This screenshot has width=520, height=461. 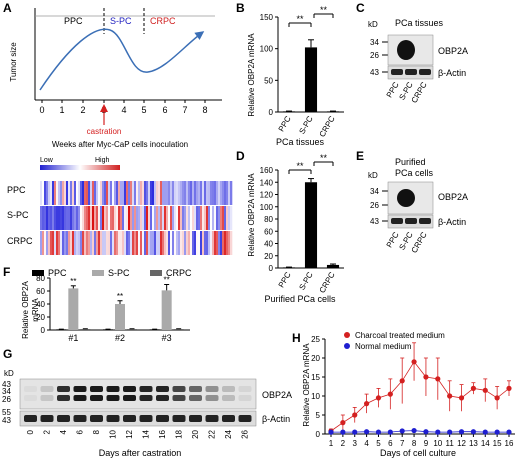 What do you see at coordinates (82, 110) in the screenshot?
I see `panel-a-x-tick-label: 2` at bounding box center [82, 110].